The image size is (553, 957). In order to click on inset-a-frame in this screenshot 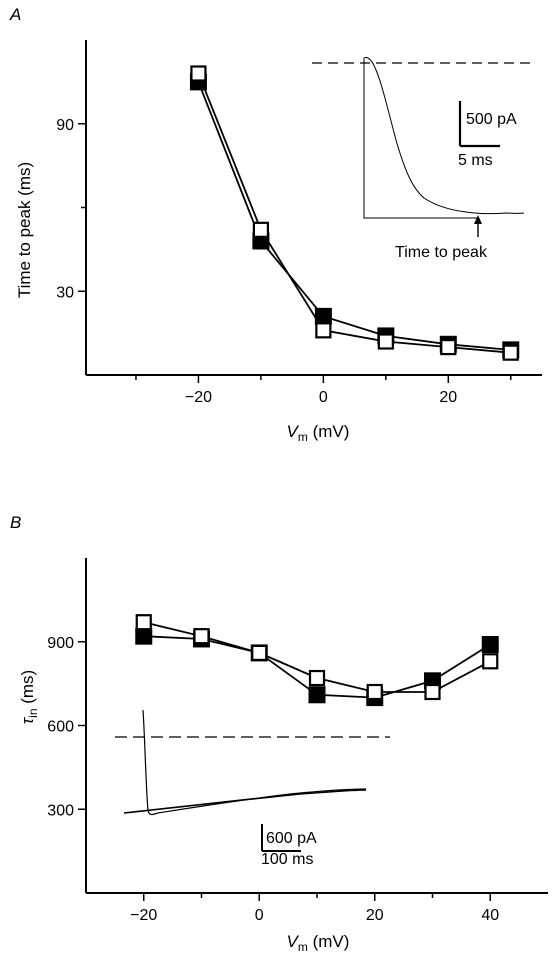, I will do `click(420, 138)`.